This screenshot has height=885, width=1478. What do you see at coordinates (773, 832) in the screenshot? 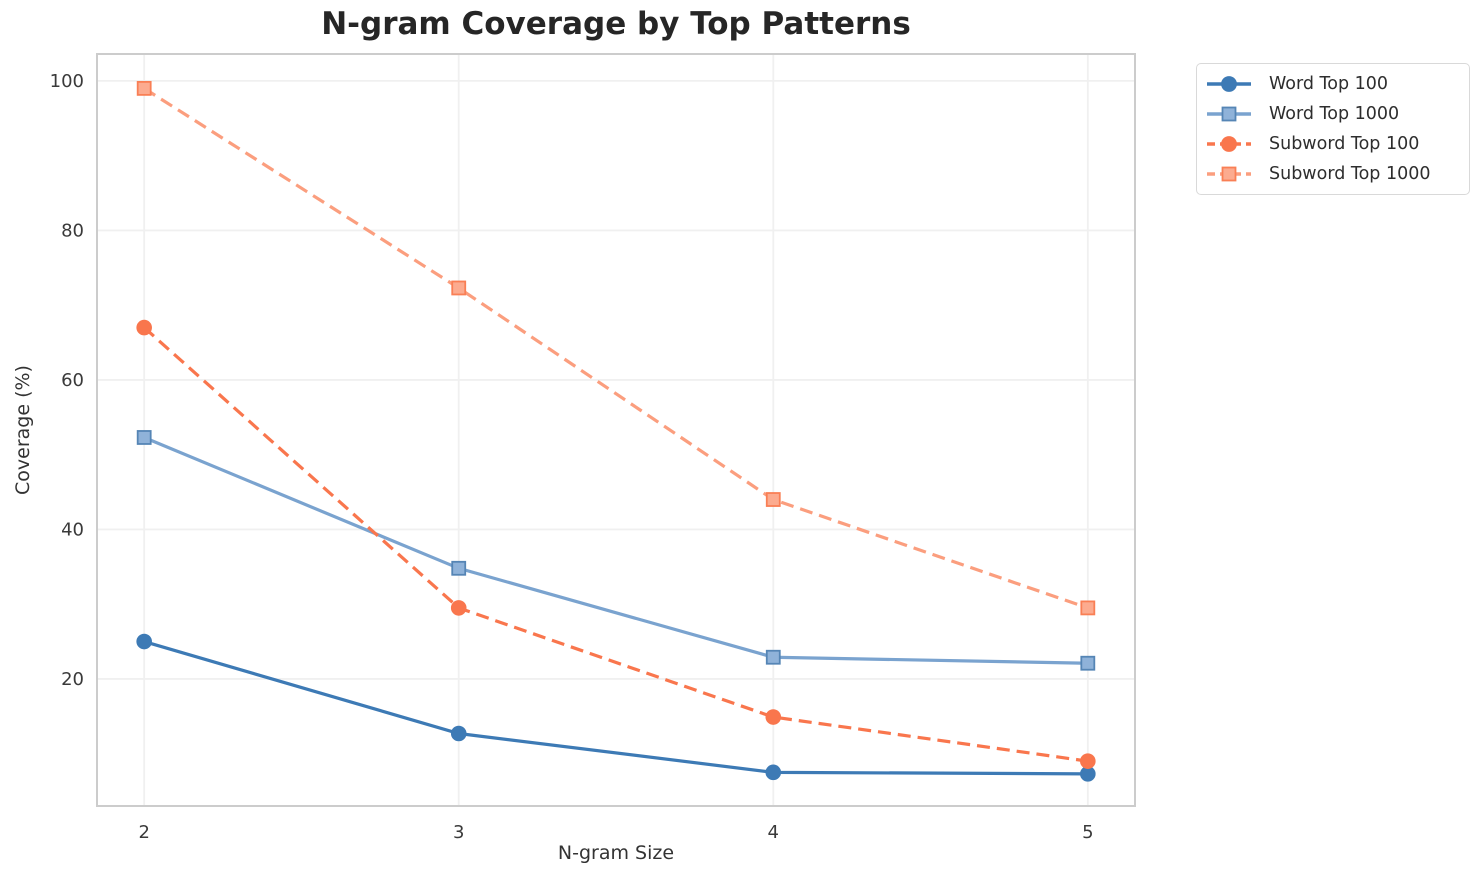
I see `x-tick-label: 4` at bounding box center [773, 832].